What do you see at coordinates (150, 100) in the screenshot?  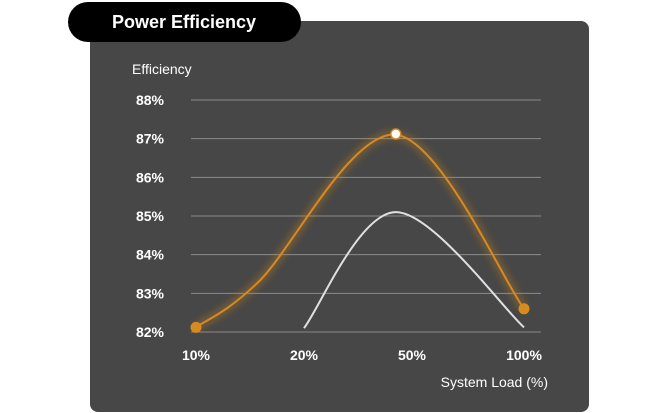 I see `y-tick-label: 88%` at bounding box center [150, 100].